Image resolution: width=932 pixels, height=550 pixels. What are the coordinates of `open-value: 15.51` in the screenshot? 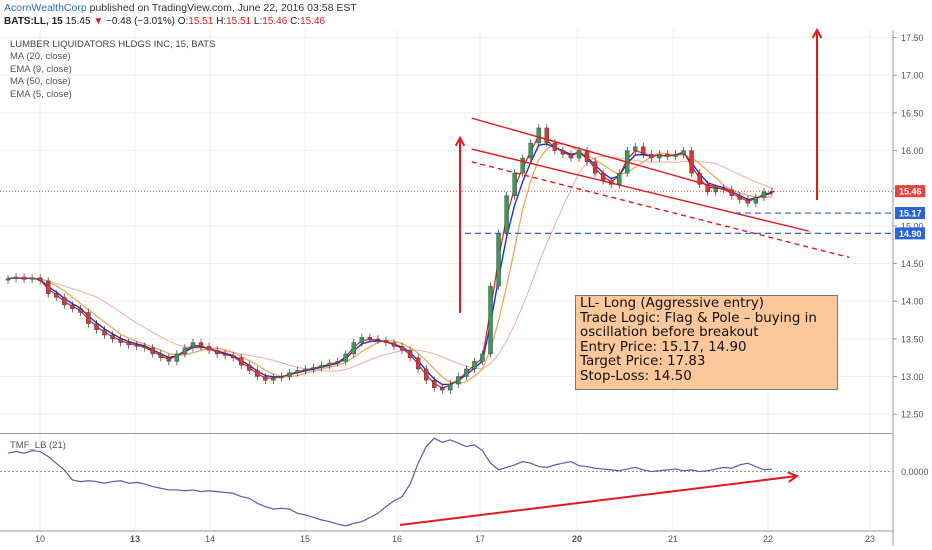 It's located at (201, 21).